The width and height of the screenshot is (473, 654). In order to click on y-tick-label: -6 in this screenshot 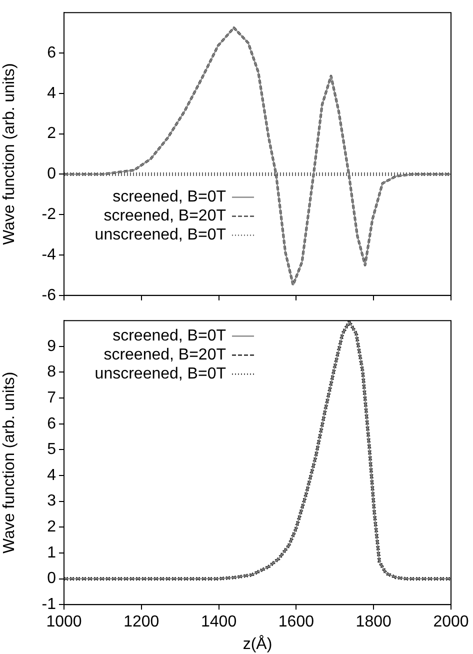, I will do `click(49, 295)`.